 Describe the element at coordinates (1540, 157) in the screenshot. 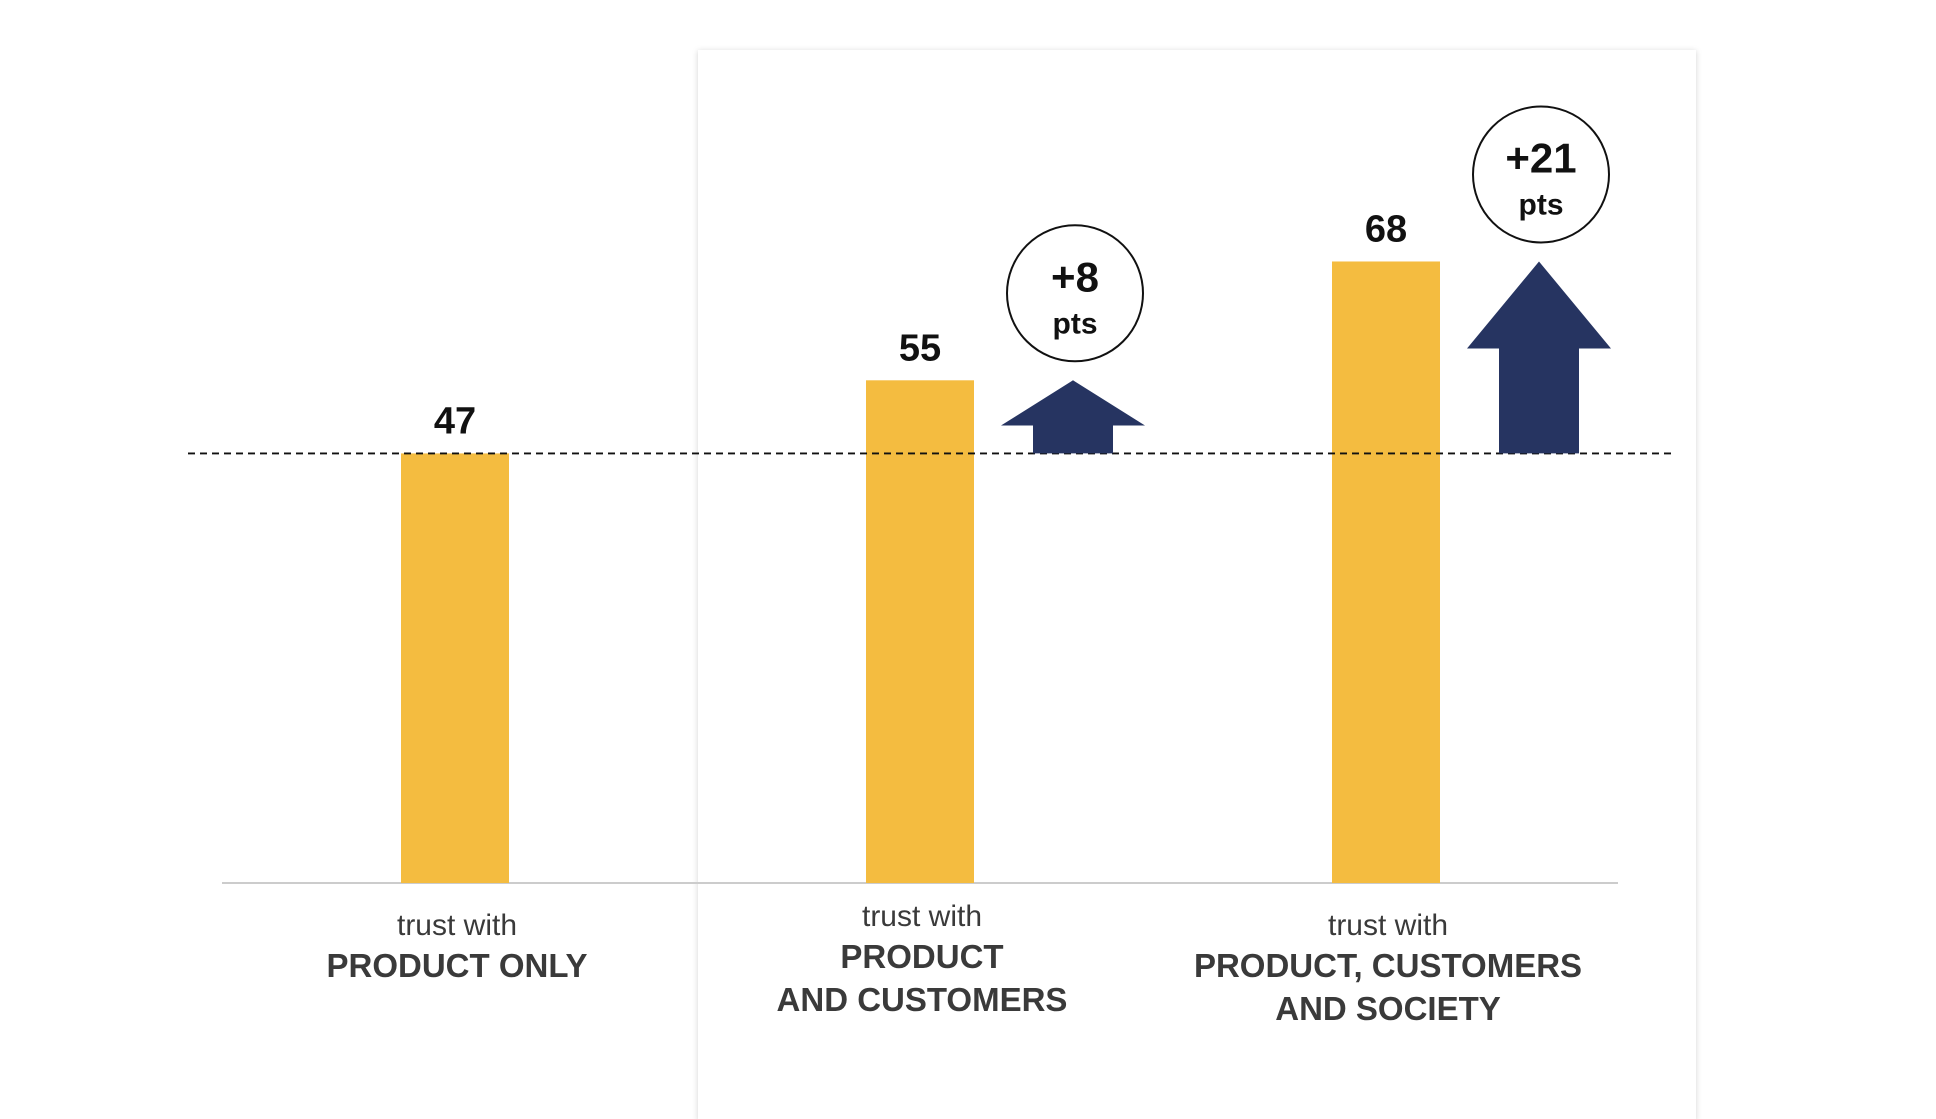

I see `delta-value-label: +21` at that location.